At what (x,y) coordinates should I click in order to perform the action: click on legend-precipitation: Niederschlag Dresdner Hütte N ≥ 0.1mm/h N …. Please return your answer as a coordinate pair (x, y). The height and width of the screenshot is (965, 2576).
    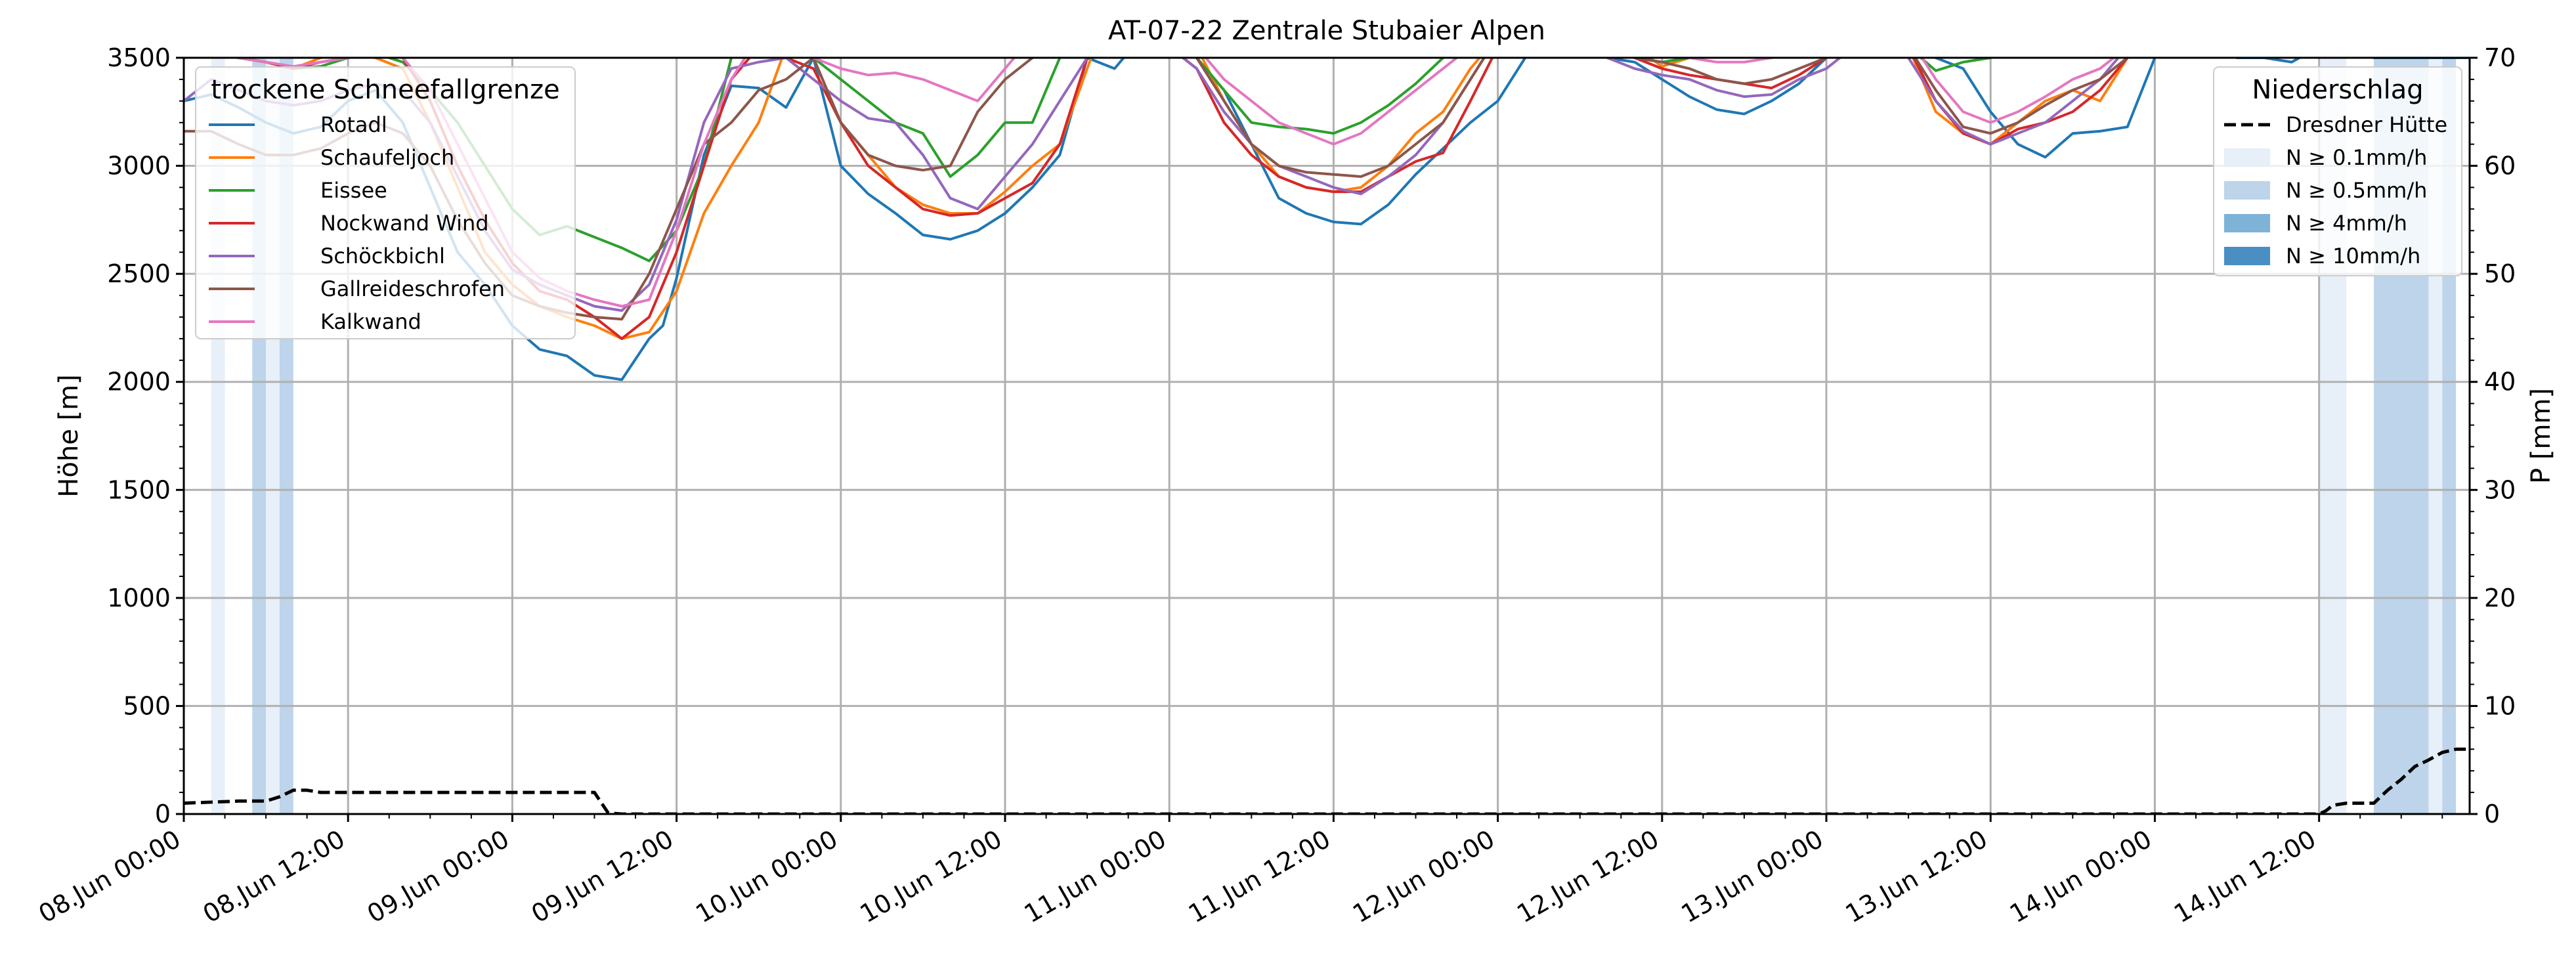
    Looking at the image, I should click on (2337, 171).